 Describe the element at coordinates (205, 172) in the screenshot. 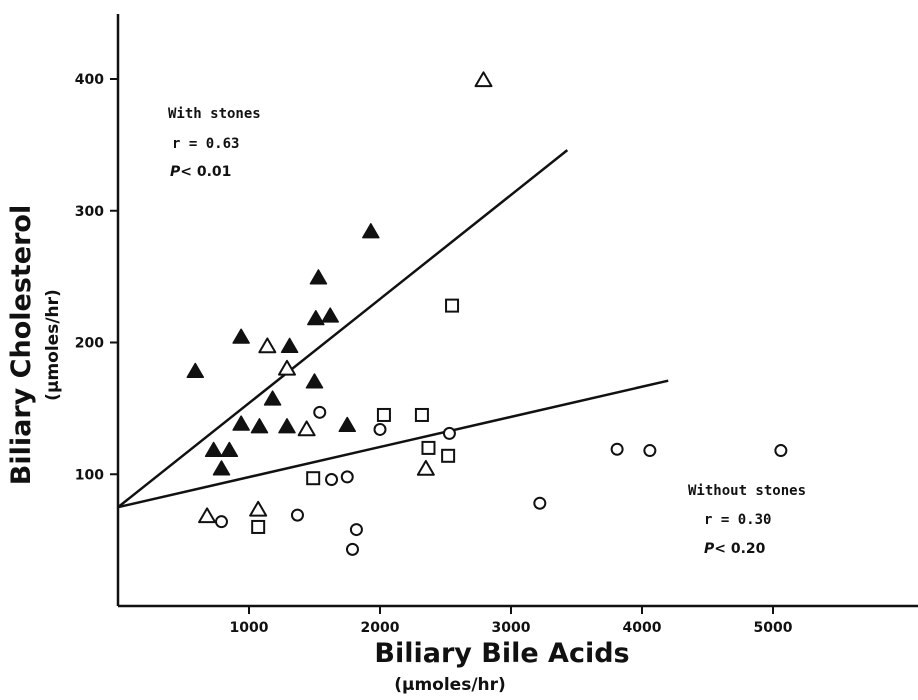

I see `with-stones-p-value: < 0.01` at that location.